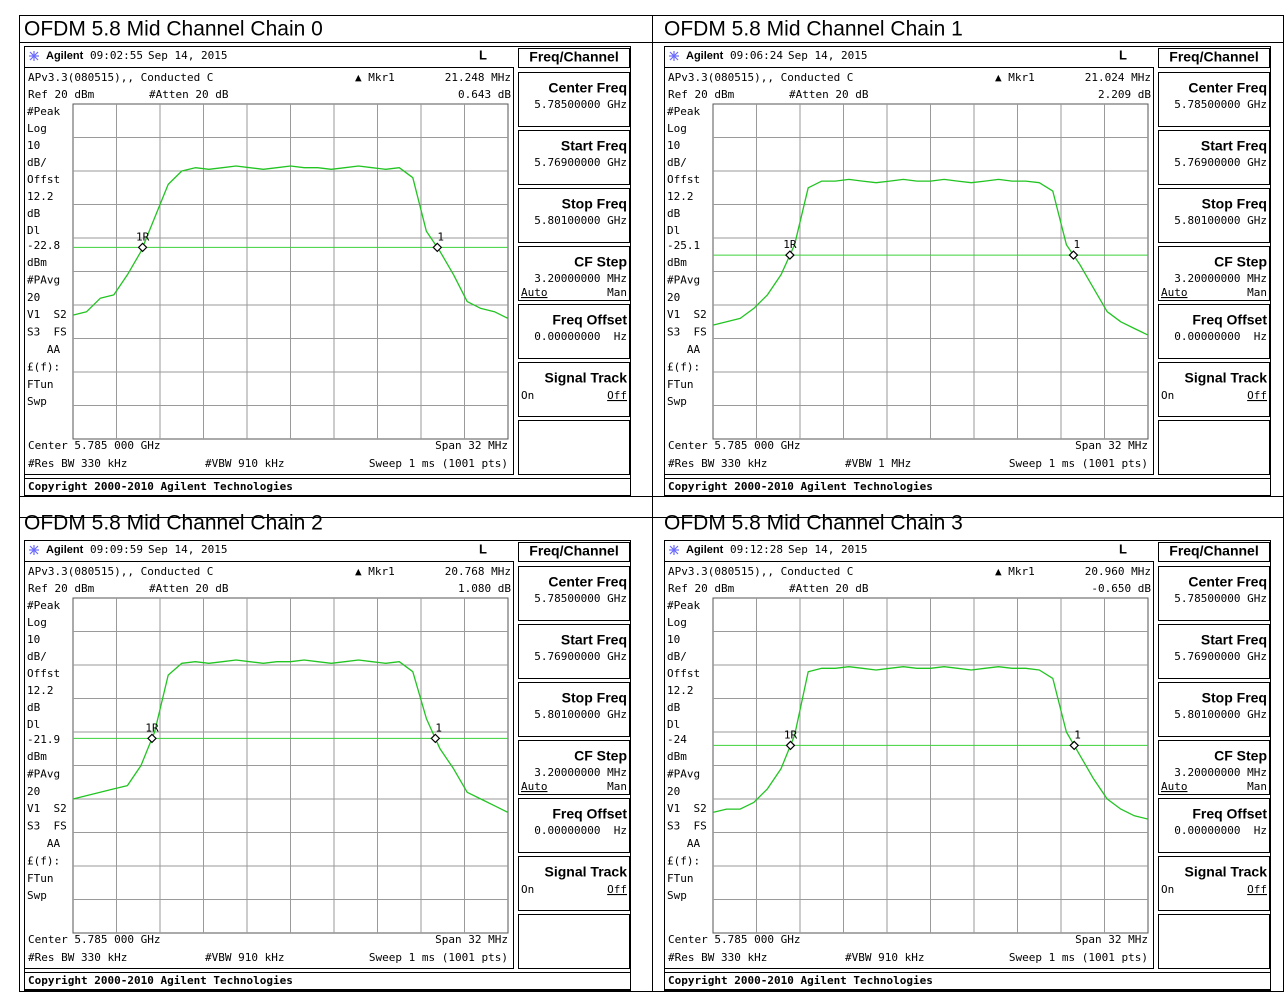 The width and height of the screenshot is (1285, 993). I want to click on softkey-title: Freq Offset, so click(1229, 320).